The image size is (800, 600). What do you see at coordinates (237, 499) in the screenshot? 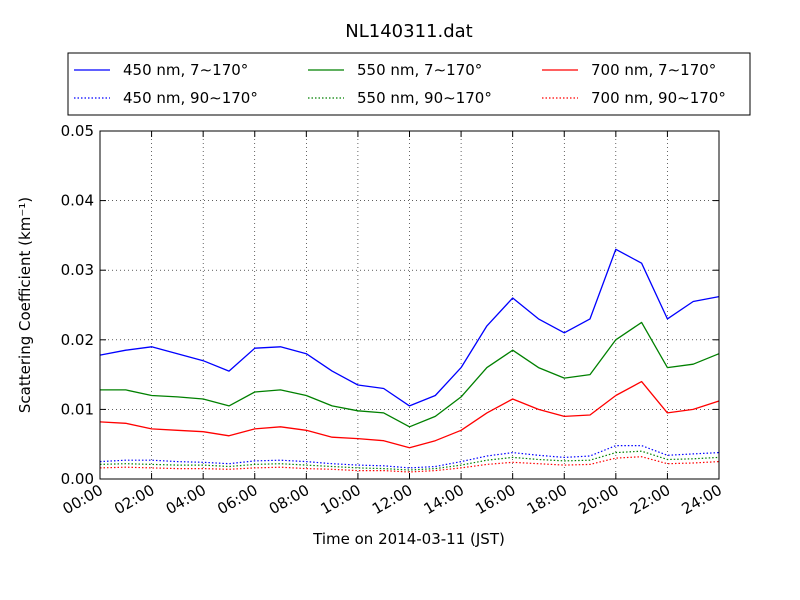
I see `x-tick-label: 06:00` at bounding box center [237, 499].